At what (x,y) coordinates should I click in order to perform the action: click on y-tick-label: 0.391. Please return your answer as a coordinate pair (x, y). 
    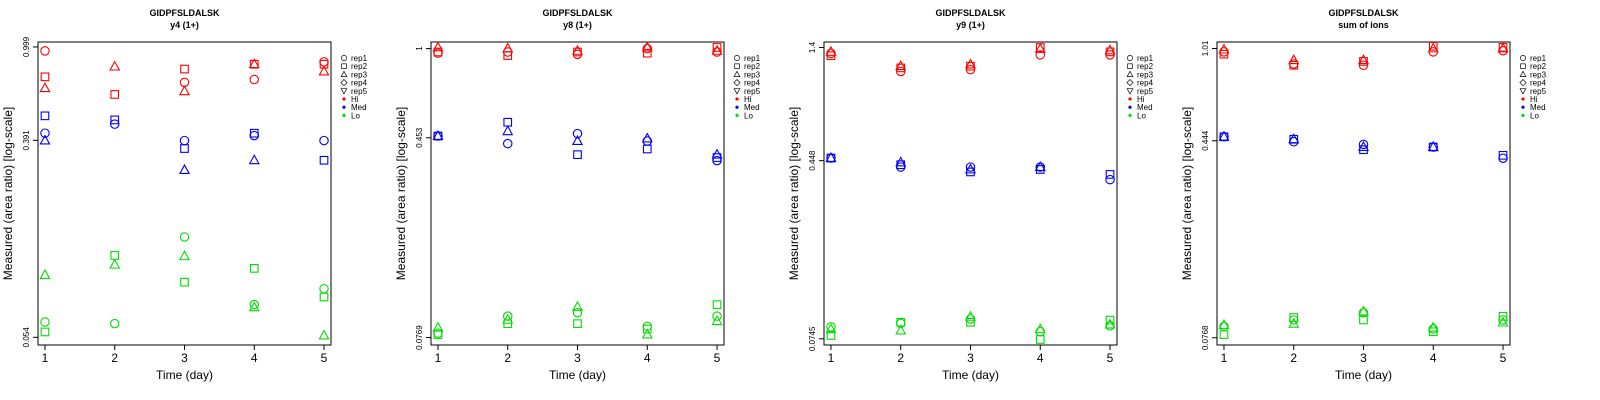
    Looking at the image, I should click on (26, 140).